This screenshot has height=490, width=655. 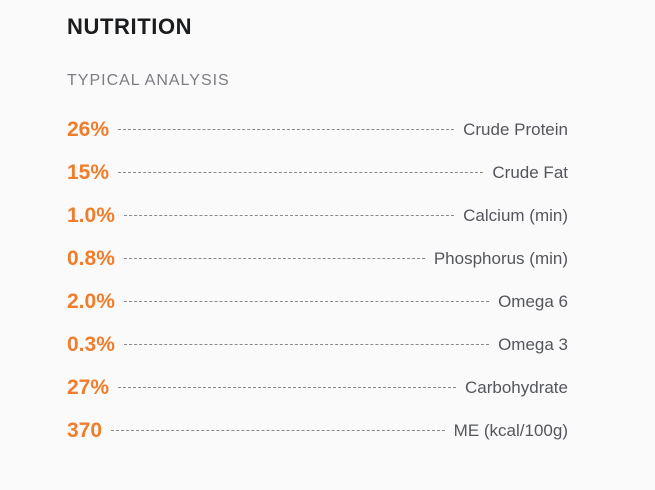 What do you see at coordinates (91, 301) in the screenshot?
I see `analysis-value: 2.0%` at bounding box center [91, 301].